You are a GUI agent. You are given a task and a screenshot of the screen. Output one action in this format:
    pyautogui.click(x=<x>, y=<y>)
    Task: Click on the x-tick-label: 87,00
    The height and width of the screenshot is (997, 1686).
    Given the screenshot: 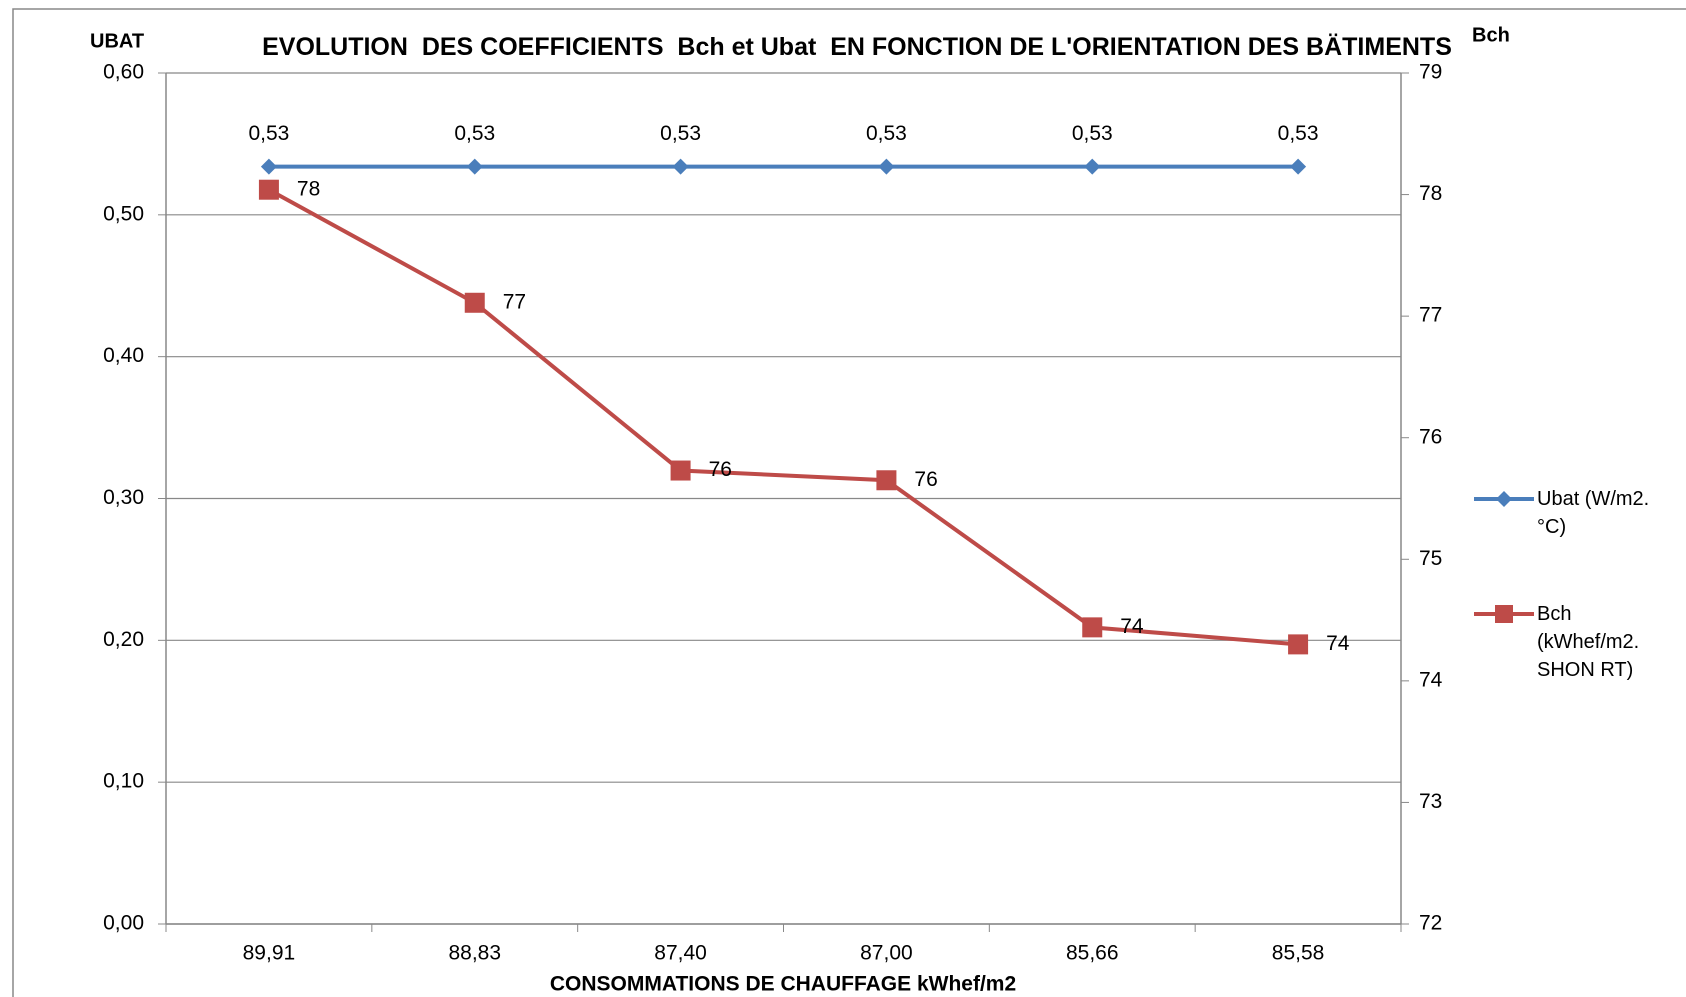 What is the action you would take?
    pyautogui.click(x=886, y=953)
    